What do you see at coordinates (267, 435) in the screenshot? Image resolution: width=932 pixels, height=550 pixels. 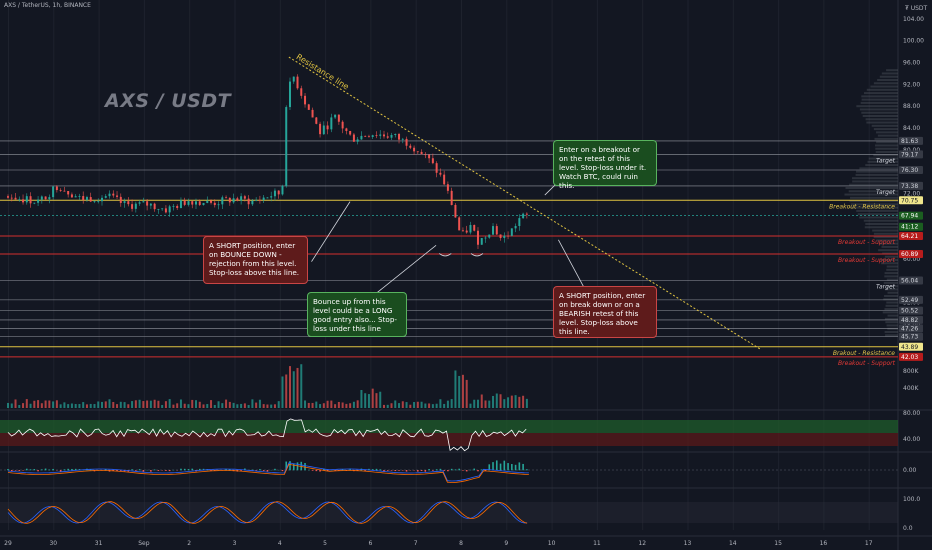 I see `rsi-line` at bounding box center [267, 435].